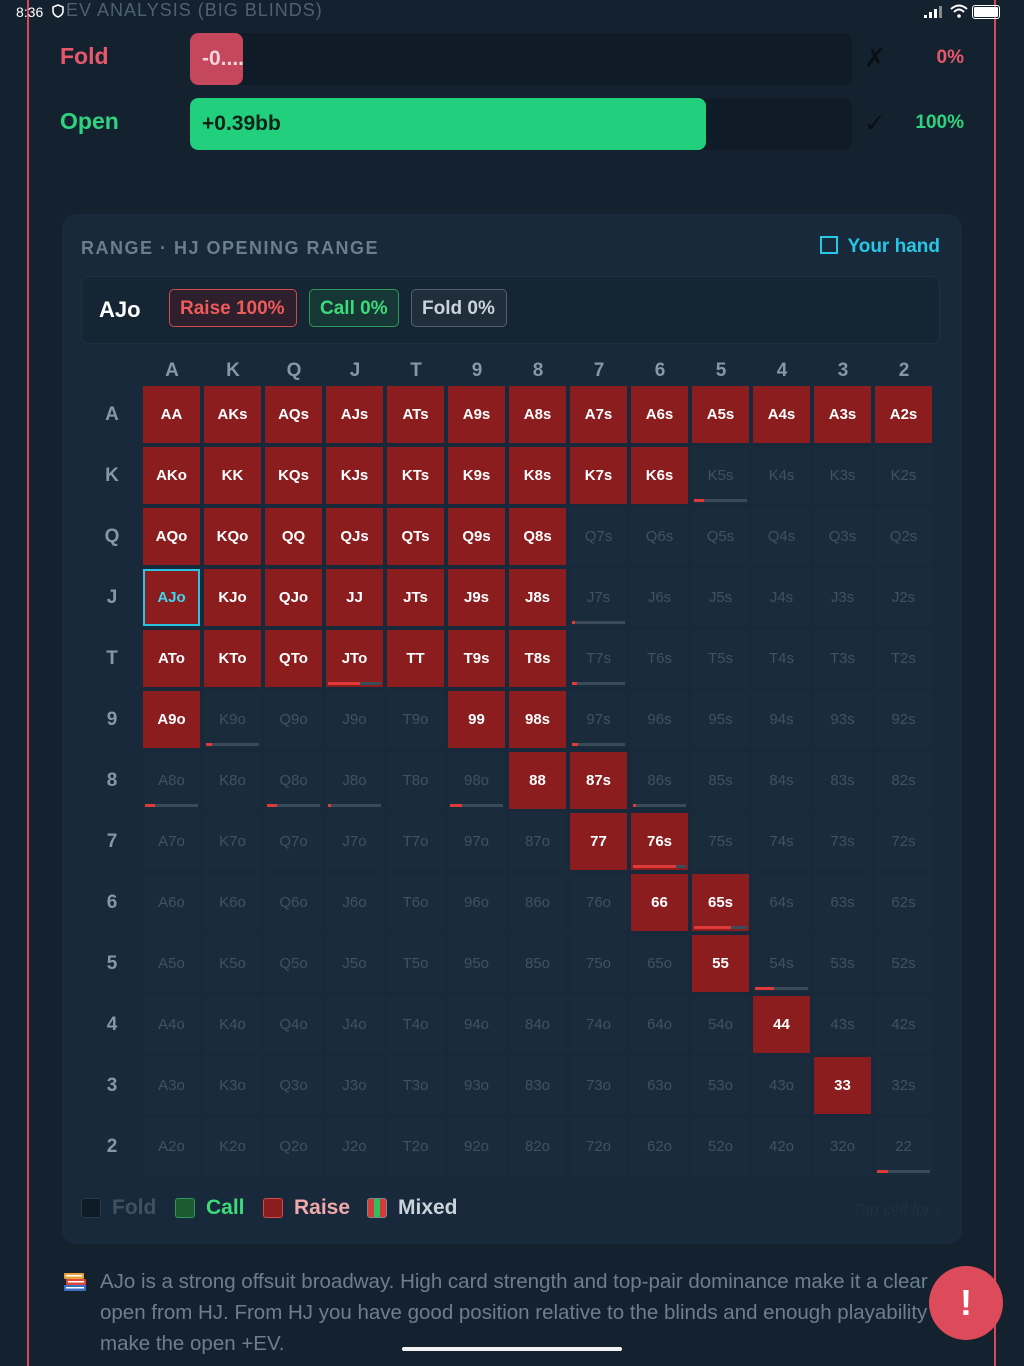 The height and width of the screenshot is (1366, 1024). Describe the element at coordinates (781, 841) in the screenshot. I see `hand-cell-74s: 74s` at that location.